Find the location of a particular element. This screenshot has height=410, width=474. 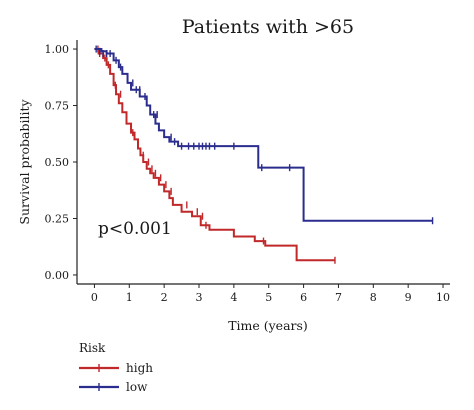

x-tick-label: 6 is located at coordinates (303, 297).